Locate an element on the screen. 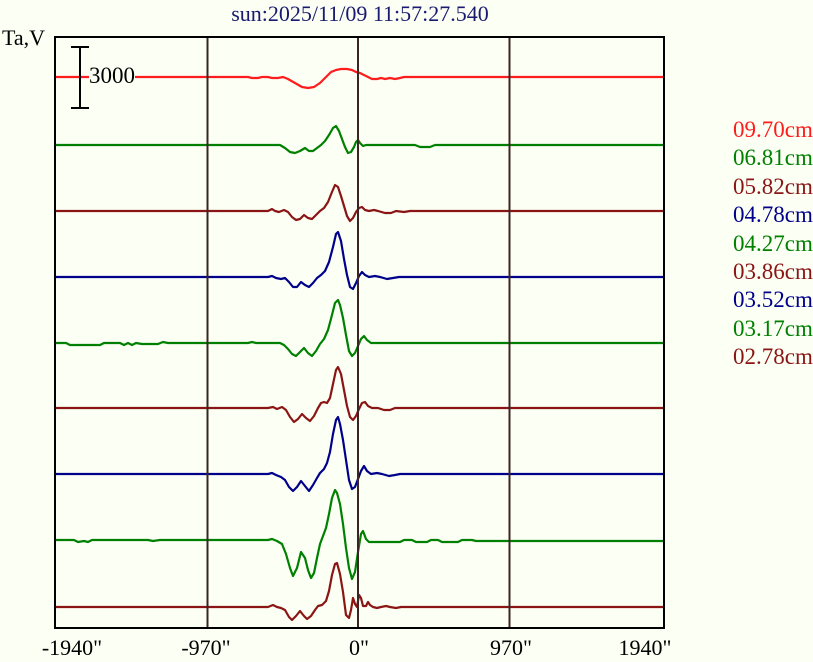  legend-item-6-81cm: 06.81cm is located at coordinates (773, 158).